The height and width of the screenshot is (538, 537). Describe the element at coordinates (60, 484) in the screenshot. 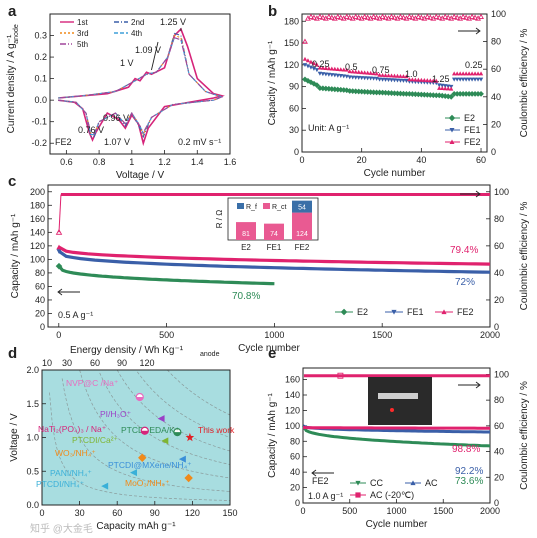

I see `d-point-label-10: PTCDI/NH₄⁺` at that location.